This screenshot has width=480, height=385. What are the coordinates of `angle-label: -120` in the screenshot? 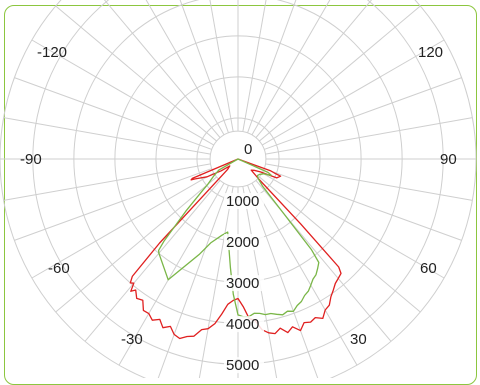 It's located at (52, 52).